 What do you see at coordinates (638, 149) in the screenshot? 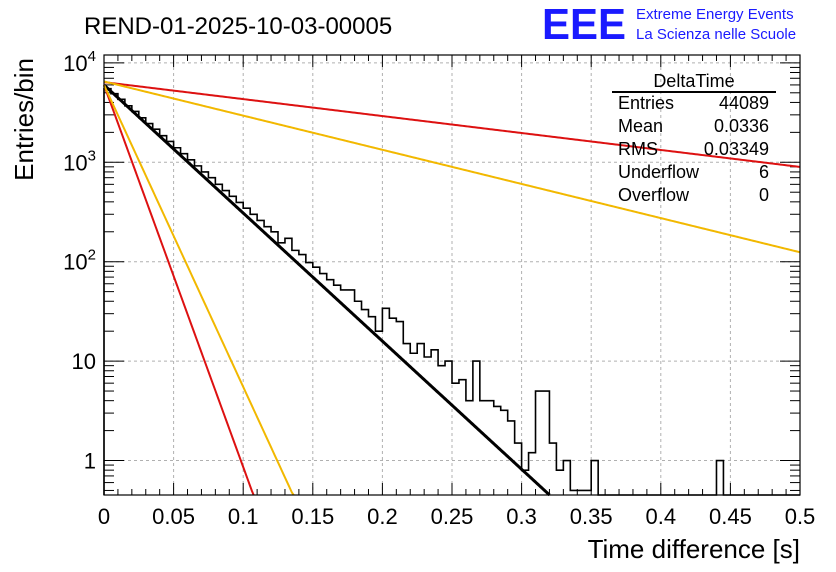
I see `stats-label-rms: RMS` at bounding box center [638, 149].